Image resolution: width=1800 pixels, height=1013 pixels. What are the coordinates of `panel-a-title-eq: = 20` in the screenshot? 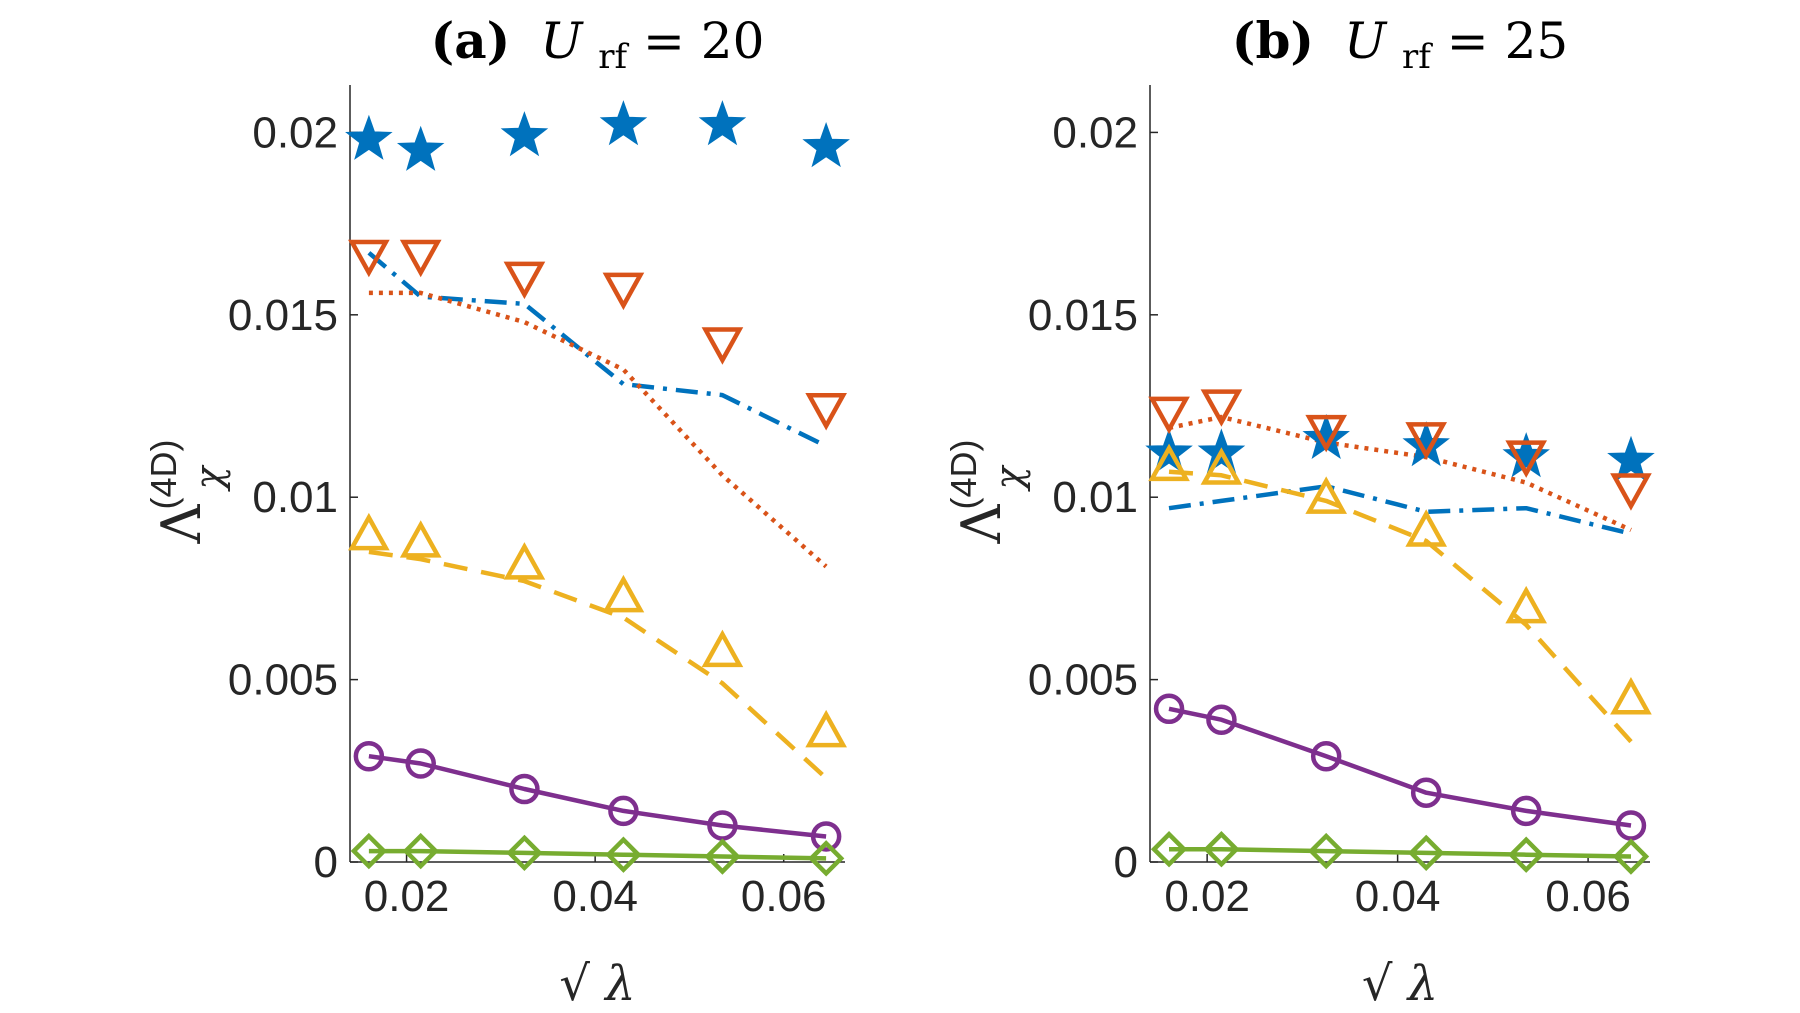 It's located at (703, 41).